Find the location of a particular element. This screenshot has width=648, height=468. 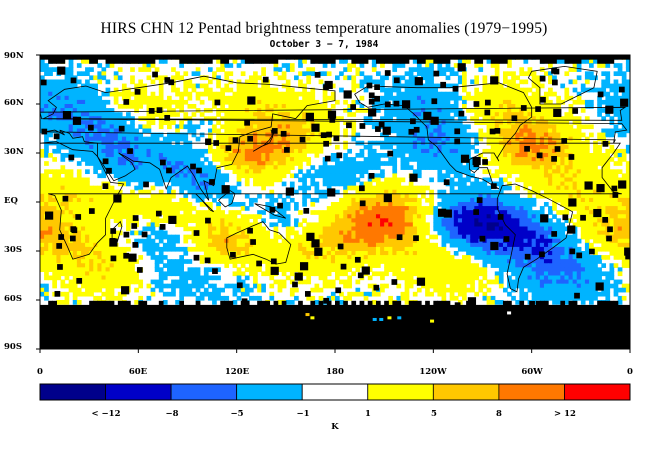

colorbar-unit: K is located at coordinates (335, 427).